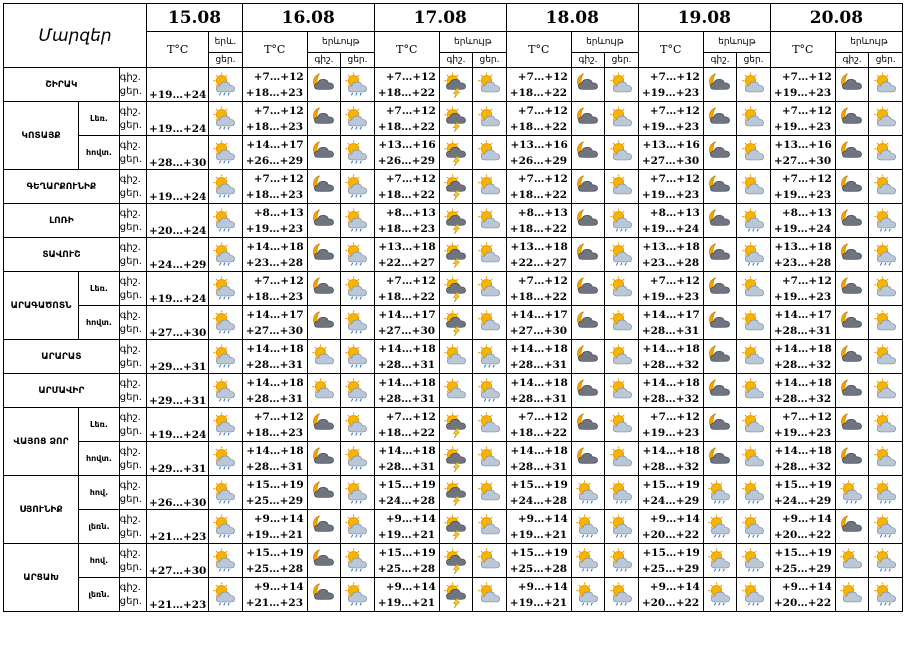 The width and height of the screenshot is (905, 647). What do you see at coordinates (670, 296) in the screenshot?
I see `day-temp: +19…+23` at bounding box center [670, 296].